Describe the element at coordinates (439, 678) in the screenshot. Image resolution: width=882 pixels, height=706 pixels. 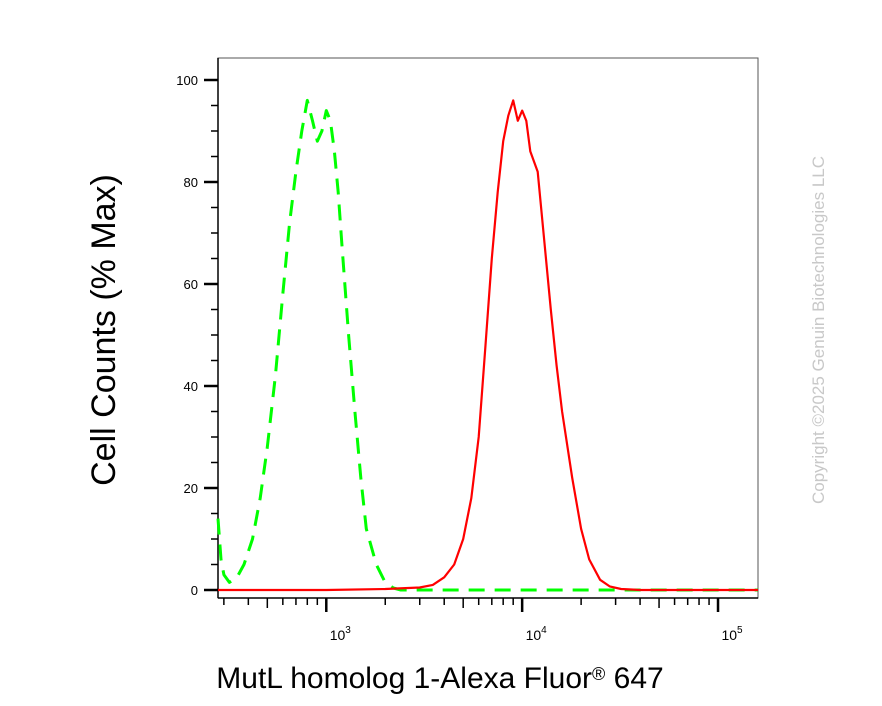
I see `x-axis-label: MutL homolog 1-Alexa Fluor® 647` at that location.